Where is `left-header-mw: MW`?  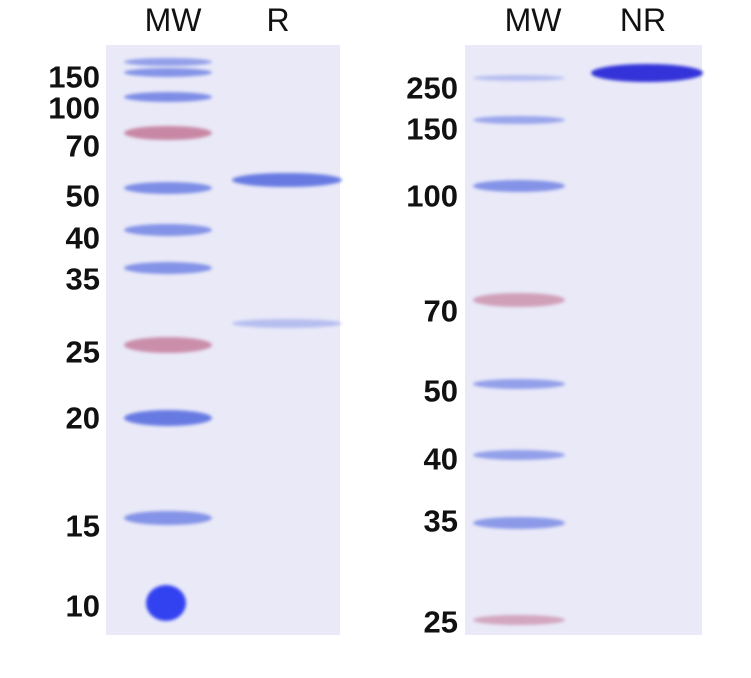 left-header-mw: MW is located at coordinates (173, 20).